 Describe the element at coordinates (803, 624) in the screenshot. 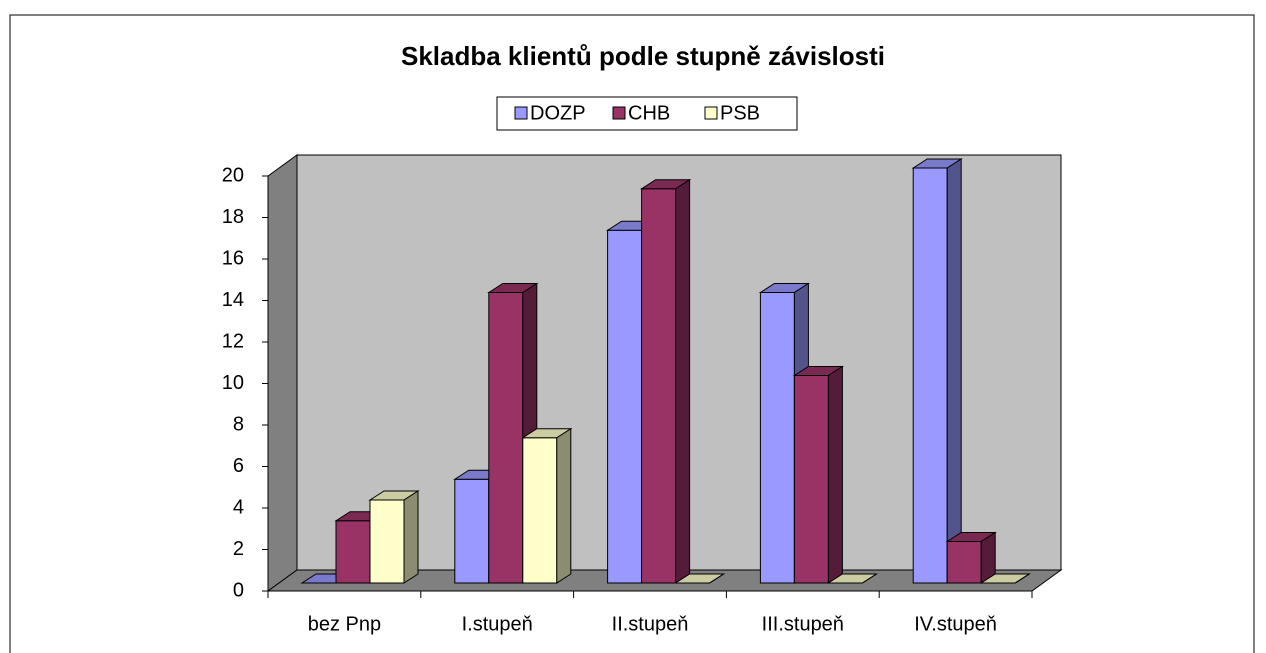

I see `x-tick-label: III.stupeň` at that location.